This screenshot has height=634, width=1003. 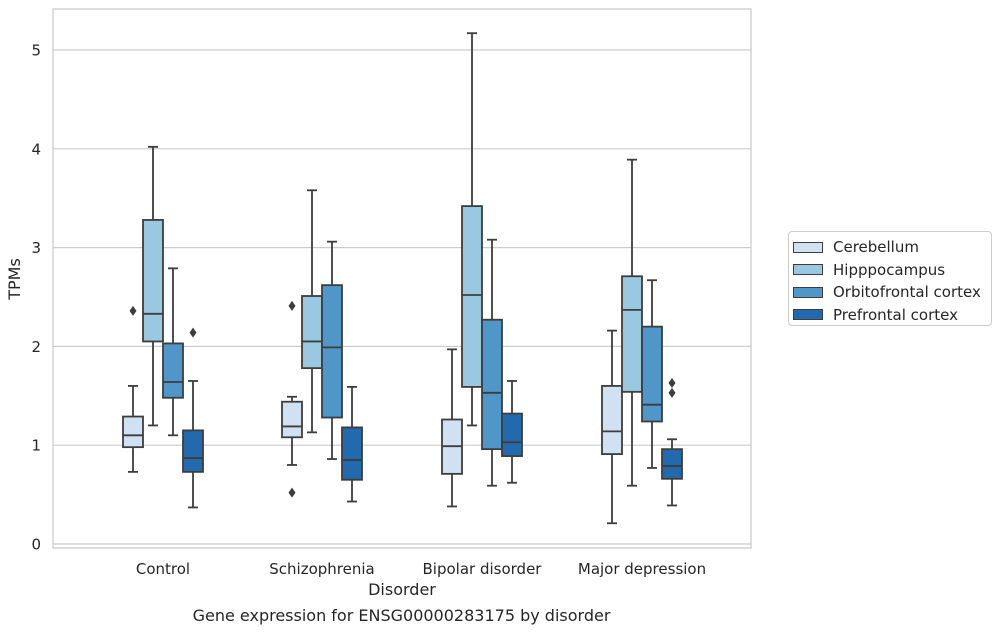 I want to click on legend-item: Cerebellum, so click(x=892, y=247).